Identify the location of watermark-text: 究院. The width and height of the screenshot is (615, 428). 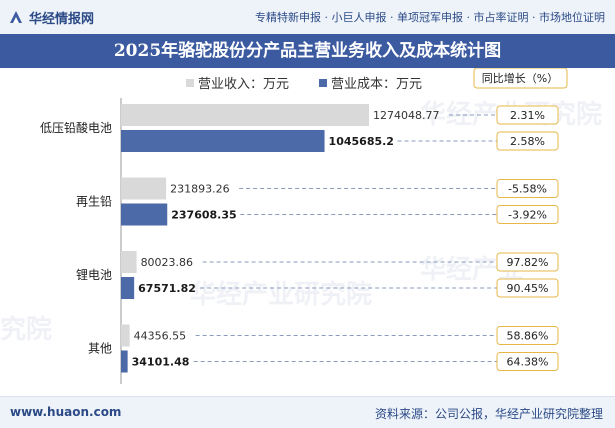
(26, 329).